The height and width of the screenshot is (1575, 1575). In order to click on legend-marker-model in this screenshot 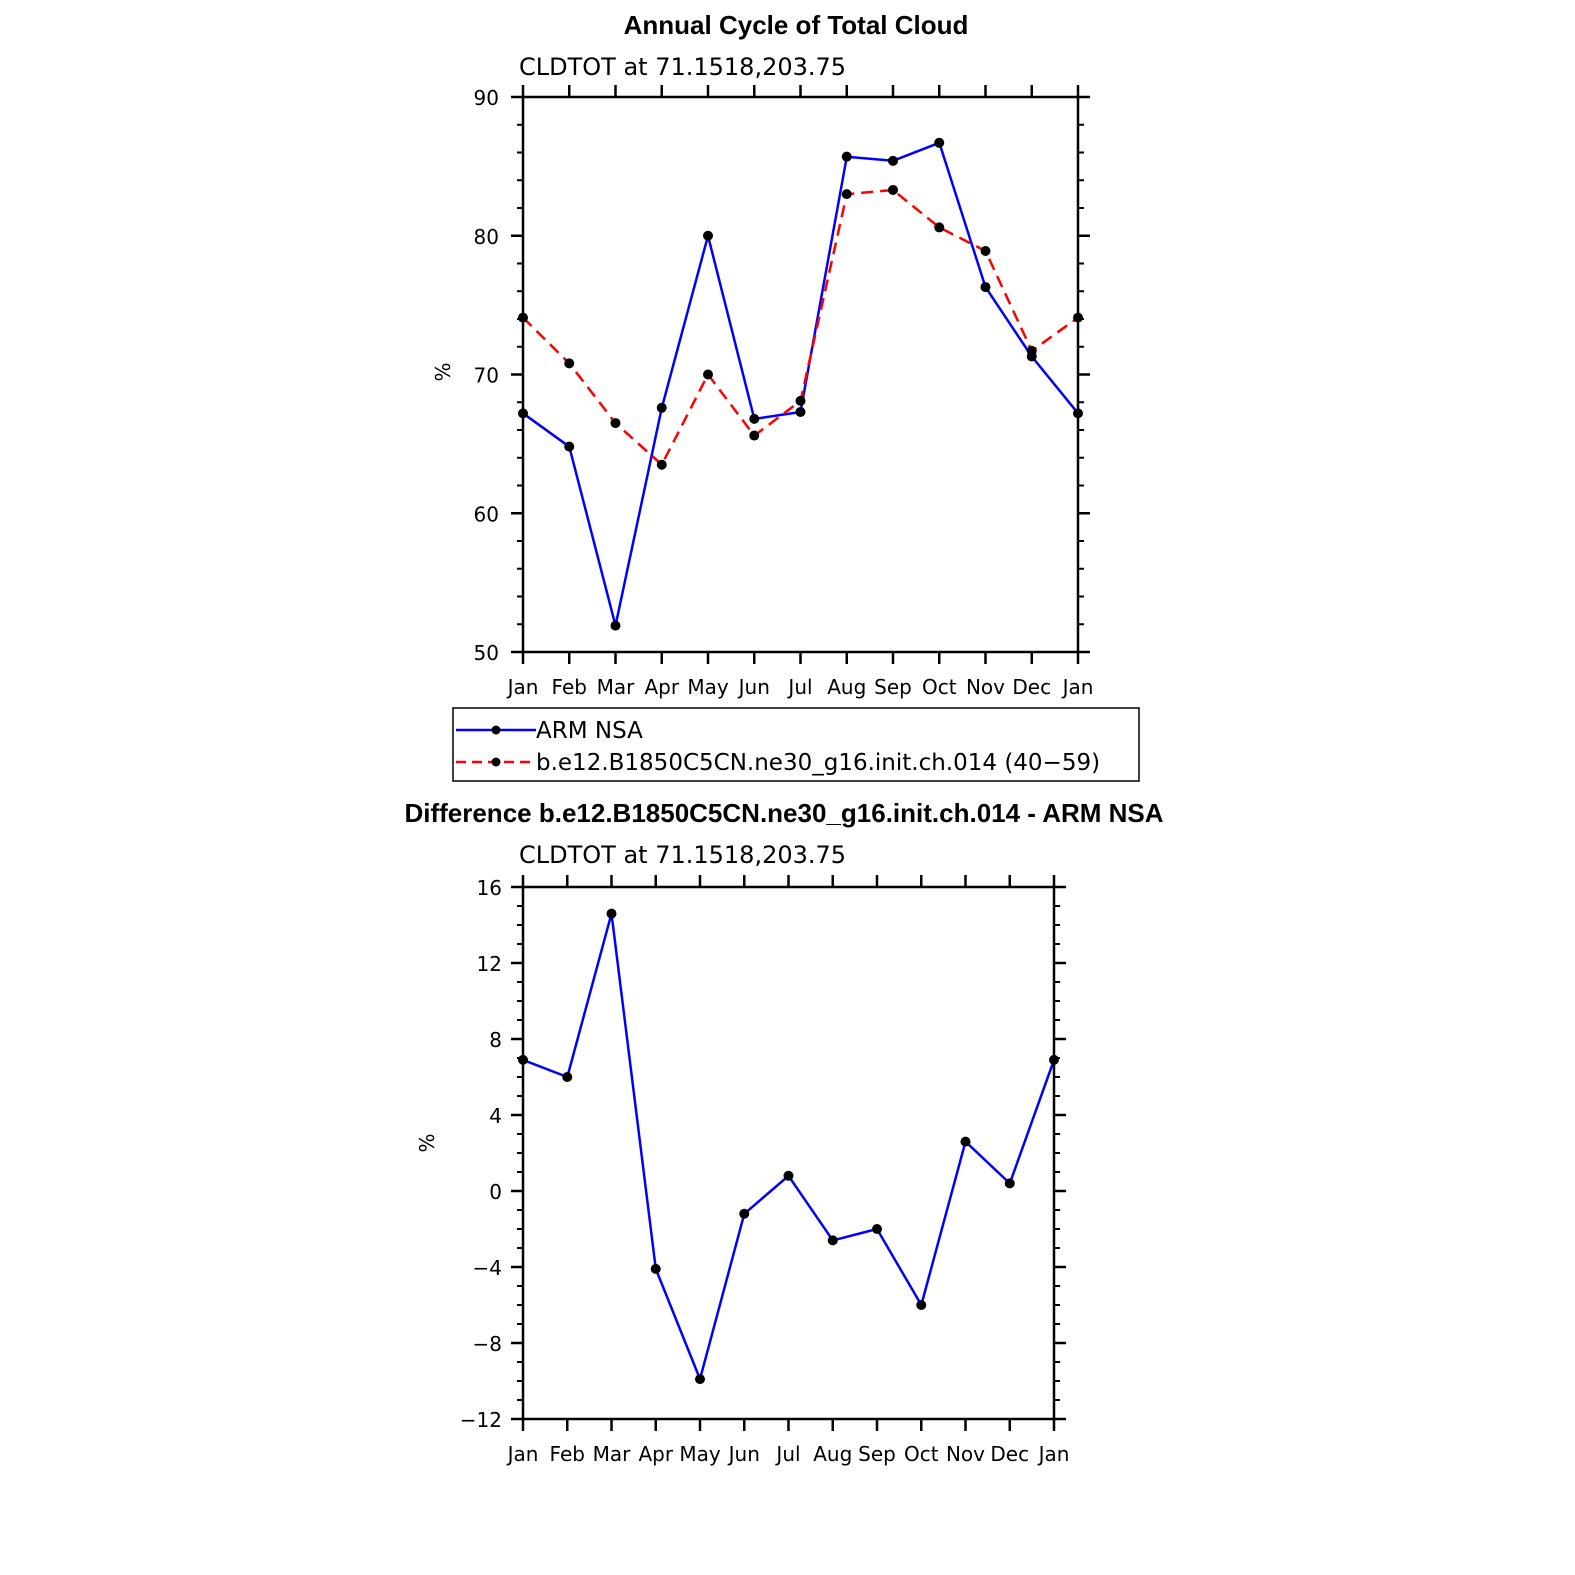, I will do `click(496, 762)`.